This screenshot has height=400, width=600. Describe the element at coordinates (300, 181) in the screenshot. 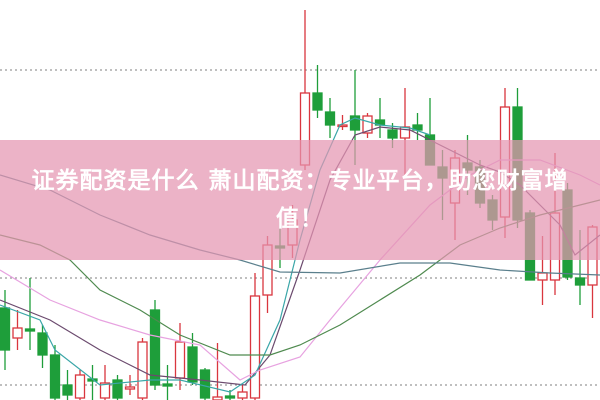

I see `banner-title-line-1: 证券配资是什么 萧山配资：专业平台，助您财富增` at that location.